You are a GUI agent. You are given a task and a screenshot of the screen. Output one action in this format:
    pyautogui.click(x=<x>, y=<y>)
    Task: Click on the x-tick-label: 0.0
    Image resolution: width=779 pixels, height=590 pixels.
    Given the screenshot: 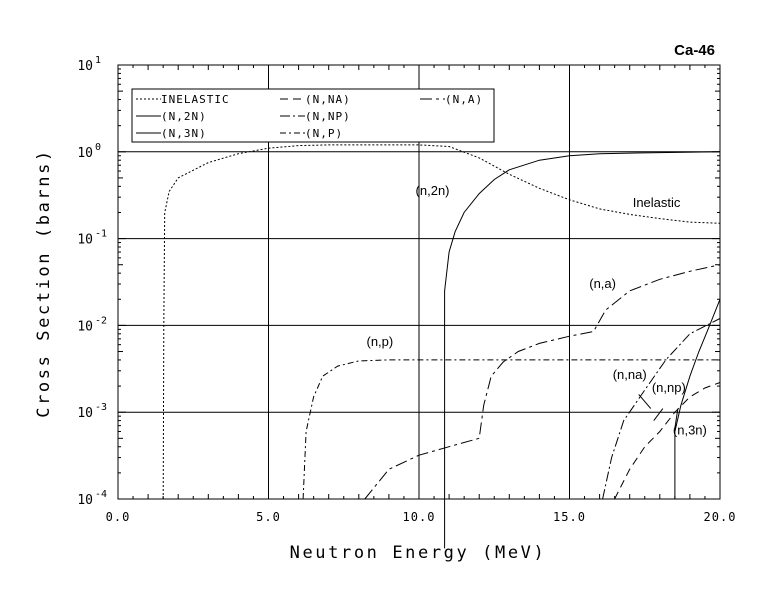 What is the action you would take?
    pyautogui.click(x=118, y=517)
    